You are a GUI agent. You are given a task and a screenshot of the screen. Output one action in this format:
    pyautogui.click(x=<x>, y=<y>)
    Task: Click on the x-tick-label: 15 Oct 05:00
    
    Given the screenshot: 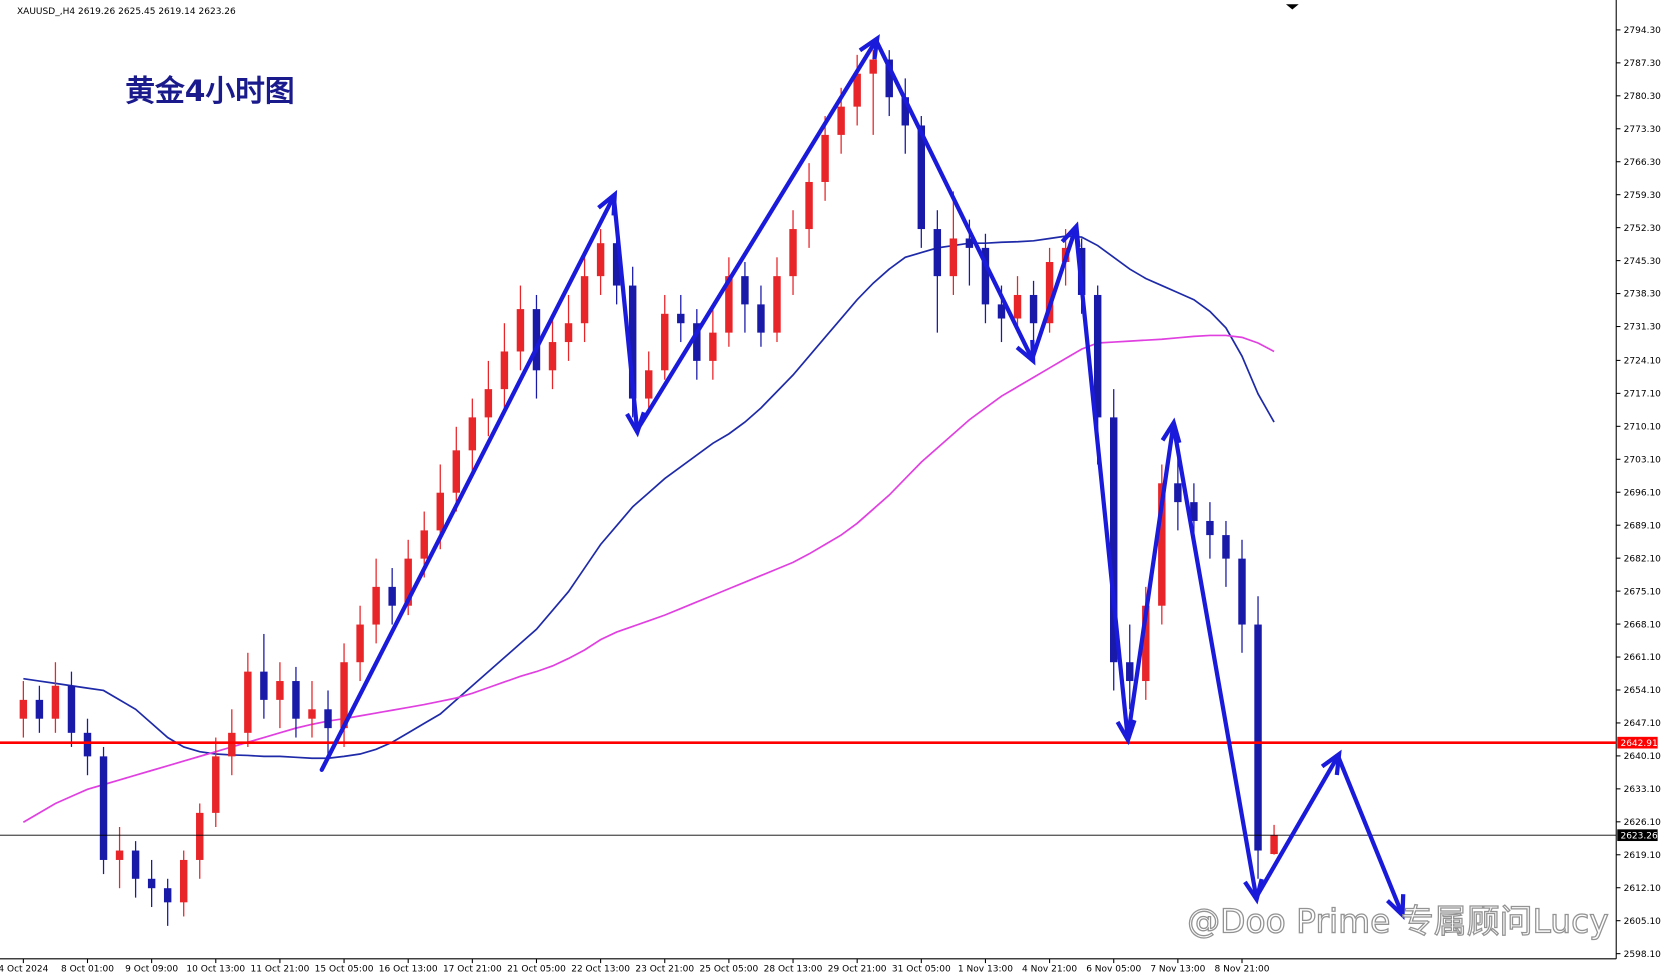 What is the action you would take?
    pyautogui.click(x=344, y=970)
    